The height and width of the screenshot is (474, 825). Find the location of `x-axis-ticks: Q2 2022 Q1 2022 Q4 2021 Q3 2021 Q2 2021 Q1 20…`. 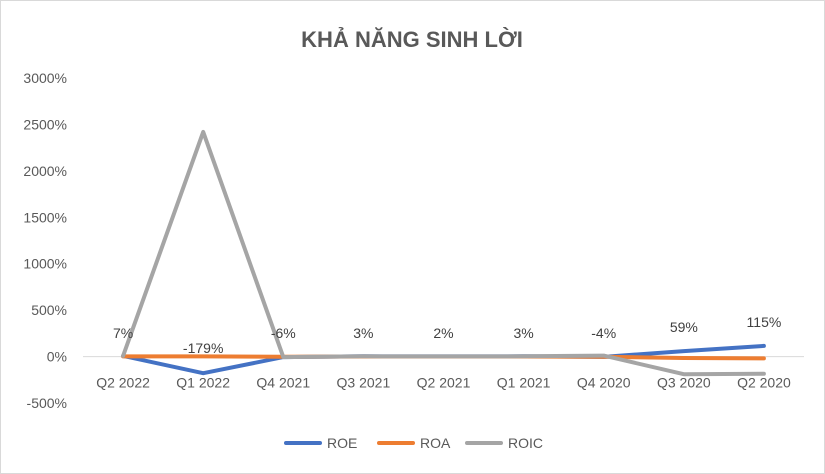

x-axis-ticks: Q2 2022 Q1 2022 Q4 2021 Q3 2021 Q2 2021 Q1 20… is located at coordinates (443, 383).